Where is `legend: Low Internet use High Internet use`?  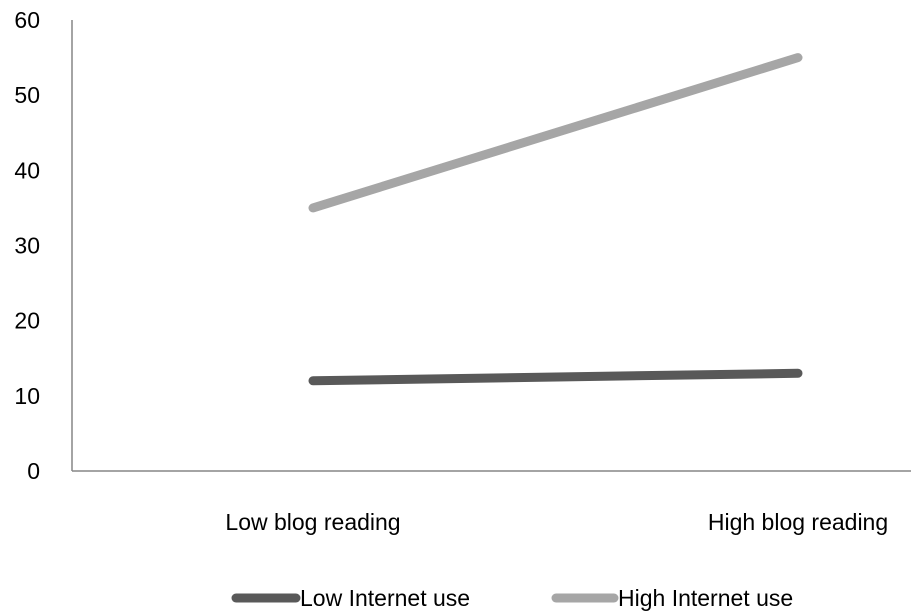 legend: Low Internet use High Internet use is located at coordinates (512, 598).